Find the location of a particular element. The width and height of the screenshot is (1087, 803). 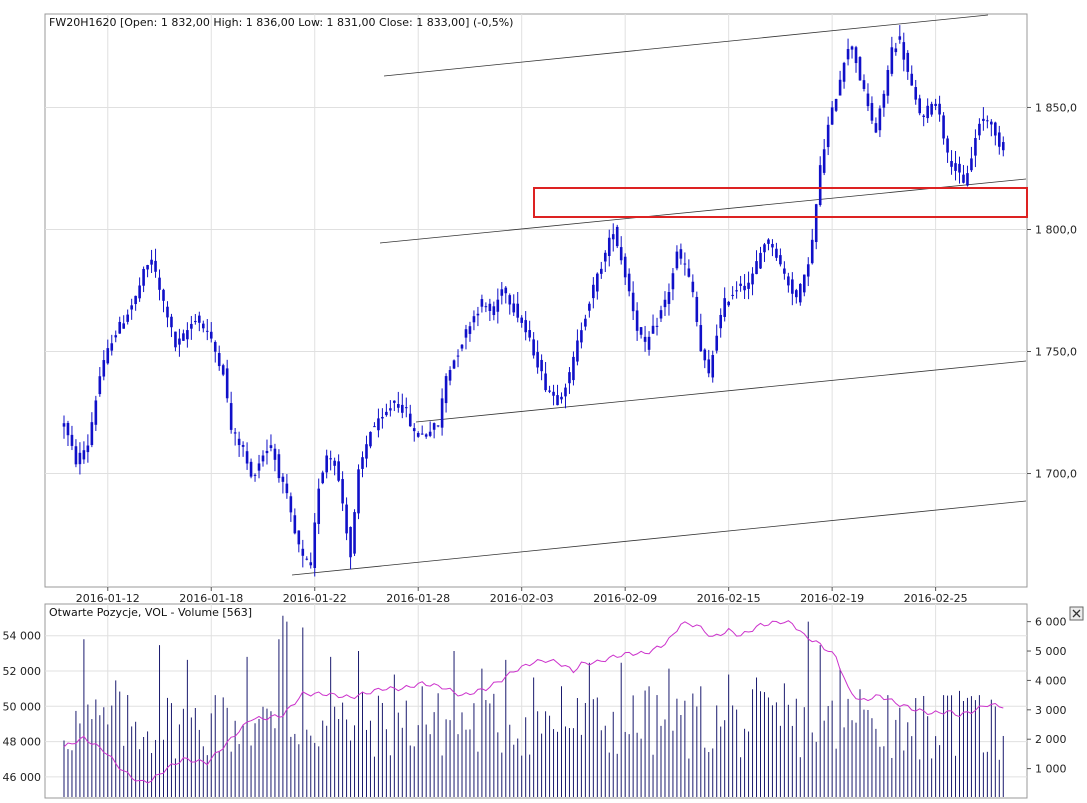

price-x-tick-label: 2016-01-28 is located at coordinates (418, 598).